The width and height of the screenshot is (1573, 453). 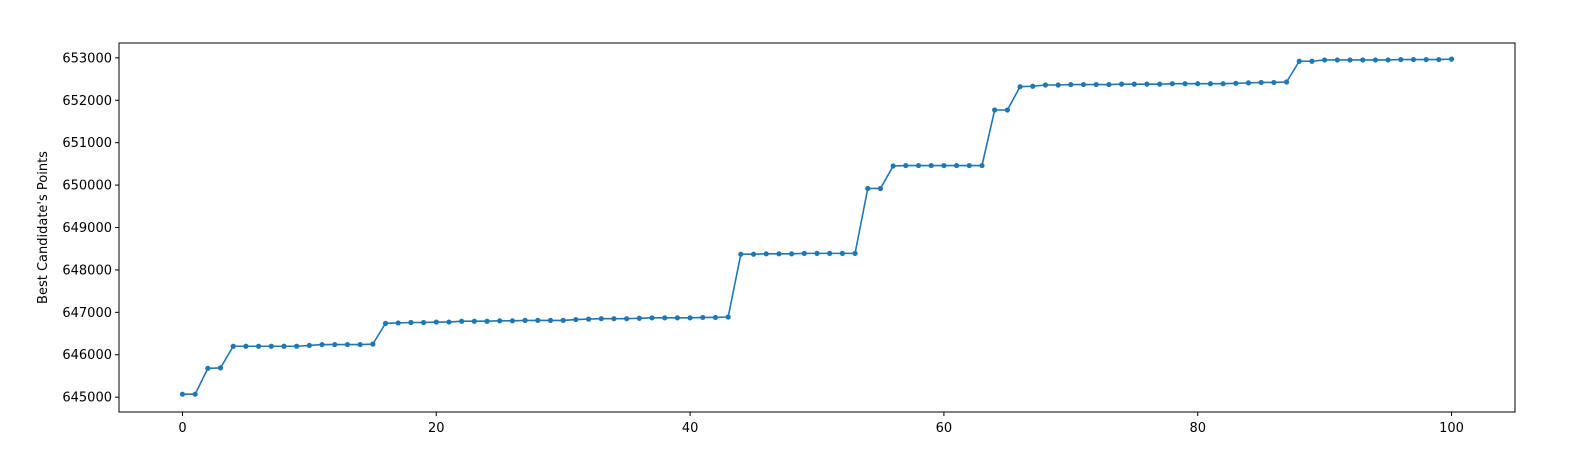 I want to click on x-tick-label: 60, so click(x=944, y=428).